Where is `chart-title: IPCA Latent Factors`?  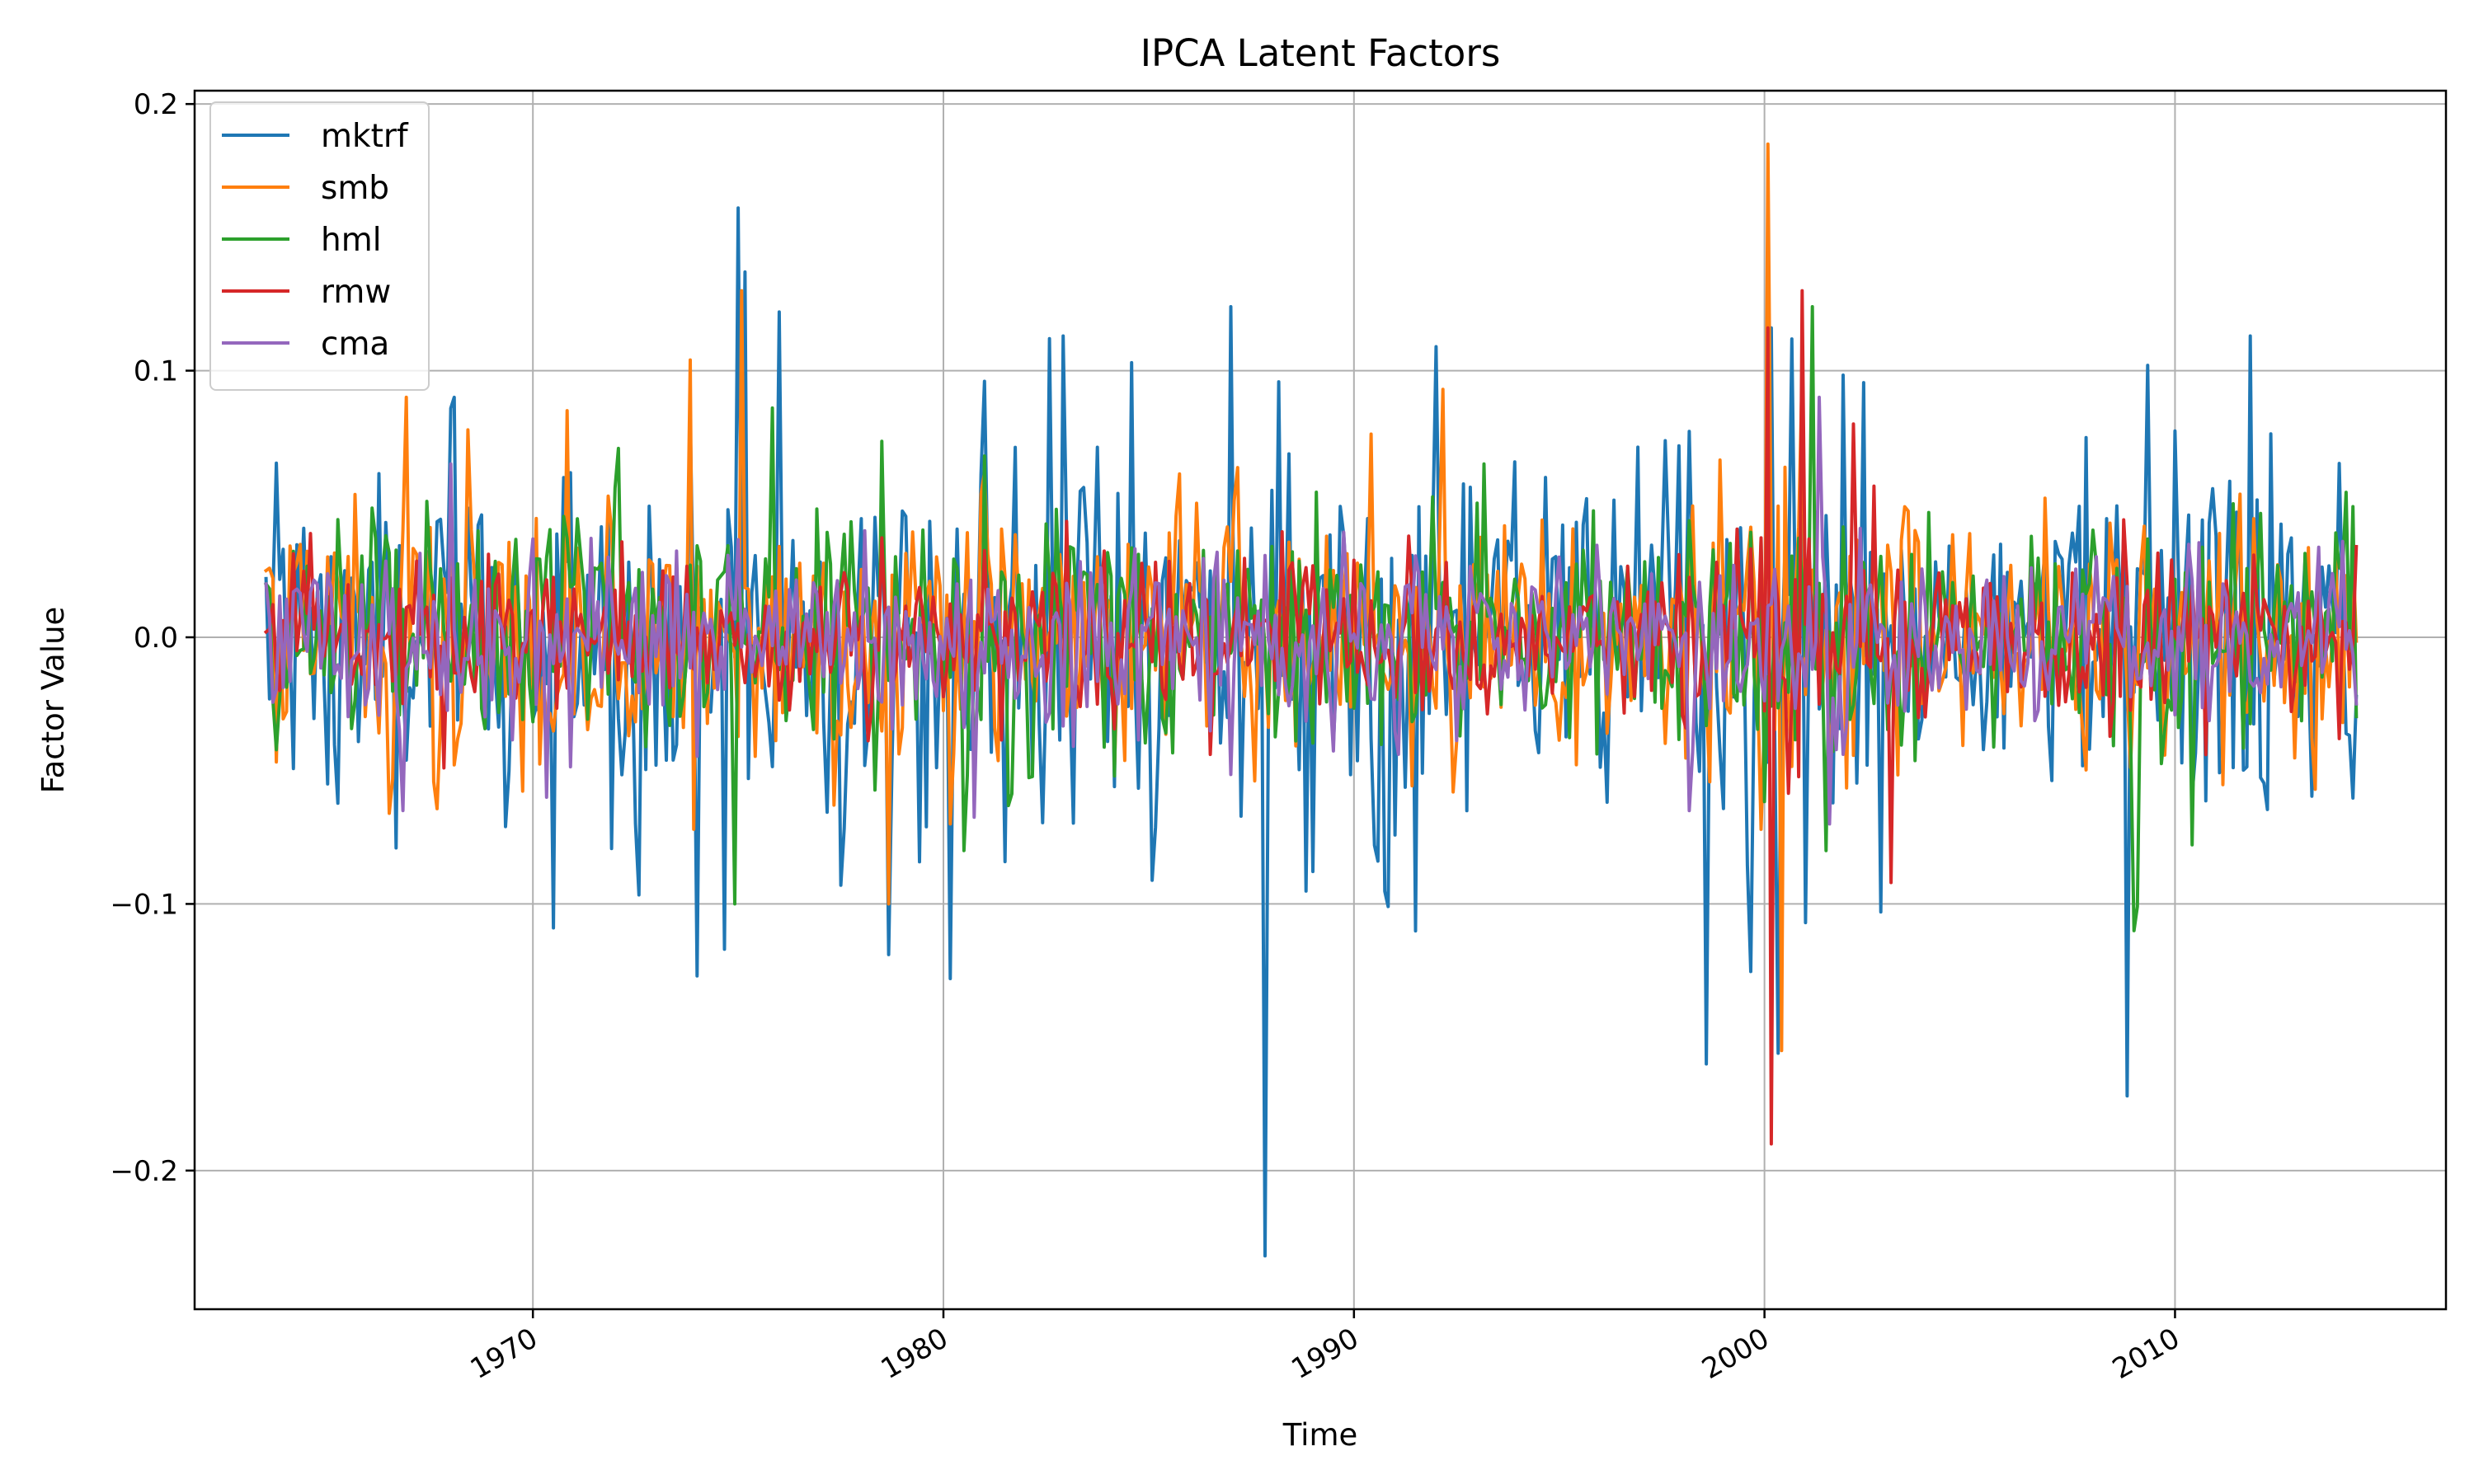
chart-title: IPCA Latent Factors is located at coordinates (1321, 53).